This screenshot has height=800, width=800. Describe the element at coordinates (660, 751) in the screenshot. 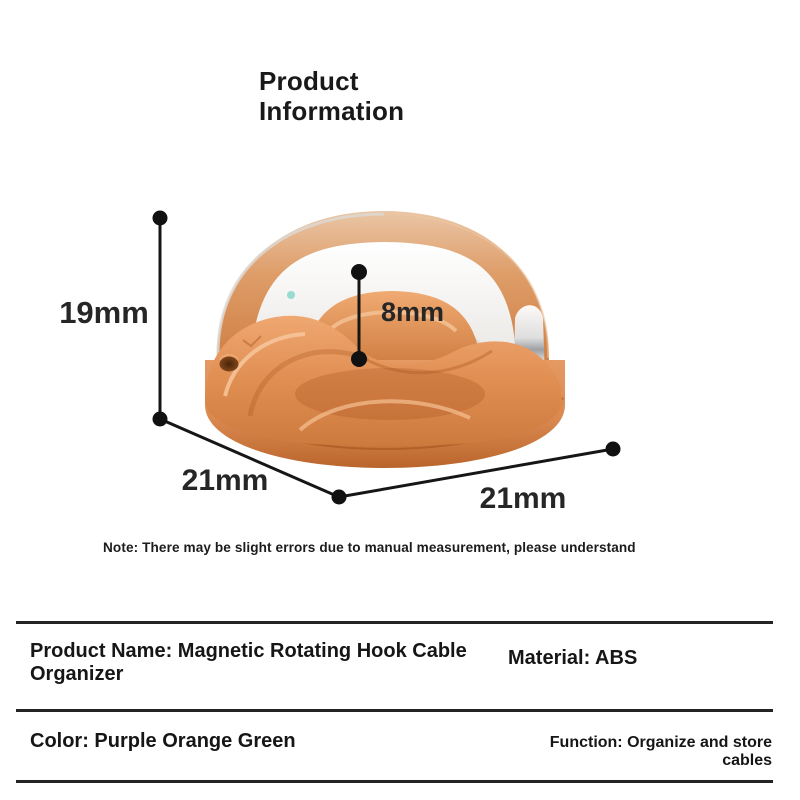

I see `spec-function: Function: Organize and store cables` at that location.